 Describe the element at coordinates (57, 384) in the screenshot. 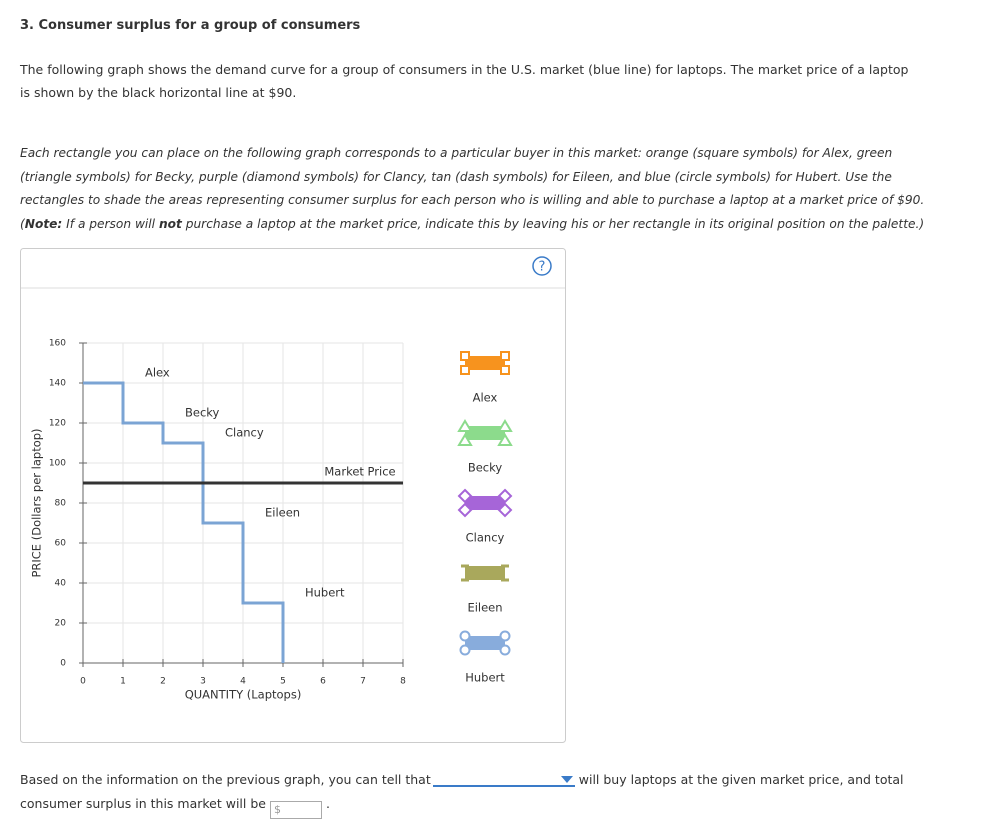

I see `y-tick-label: 140` at that location.